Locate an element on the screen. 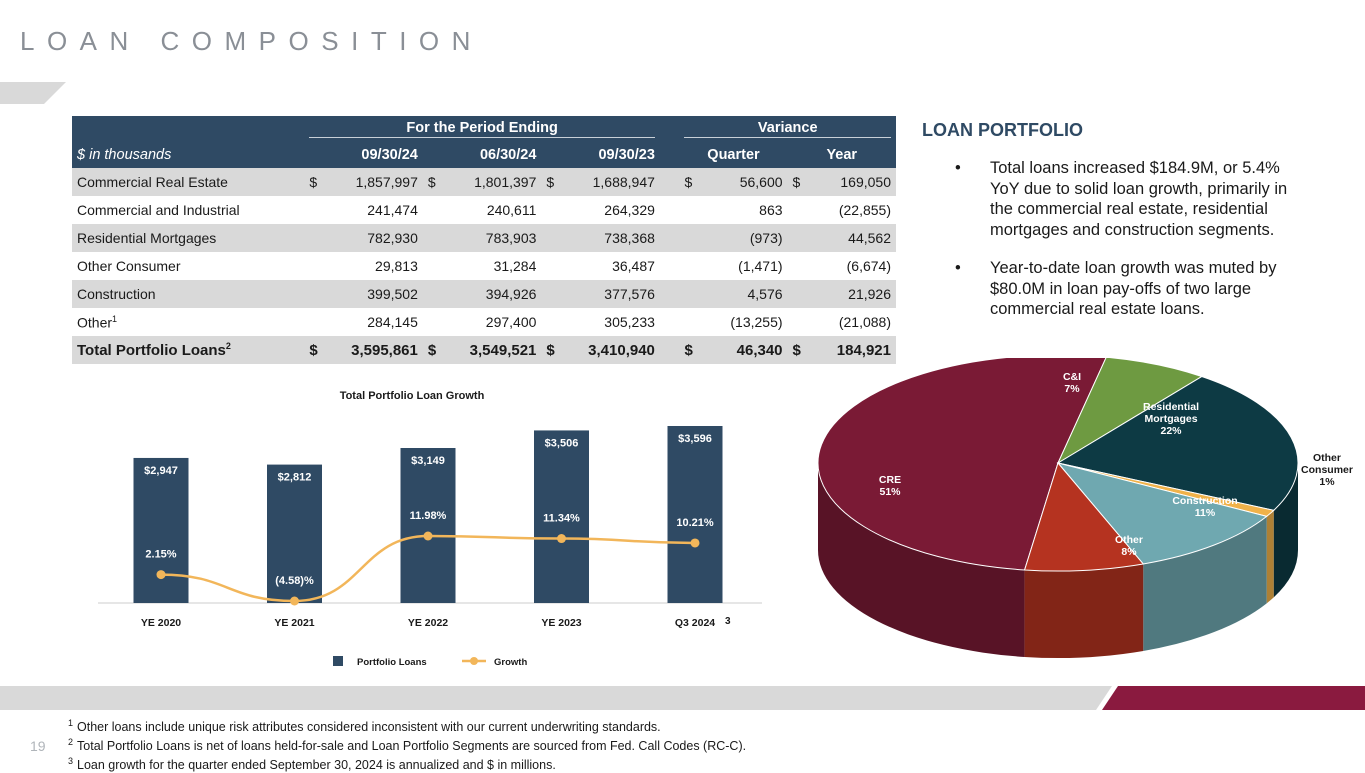  pie-slice-name: Mortgages is located at coordinates (1170, 419).